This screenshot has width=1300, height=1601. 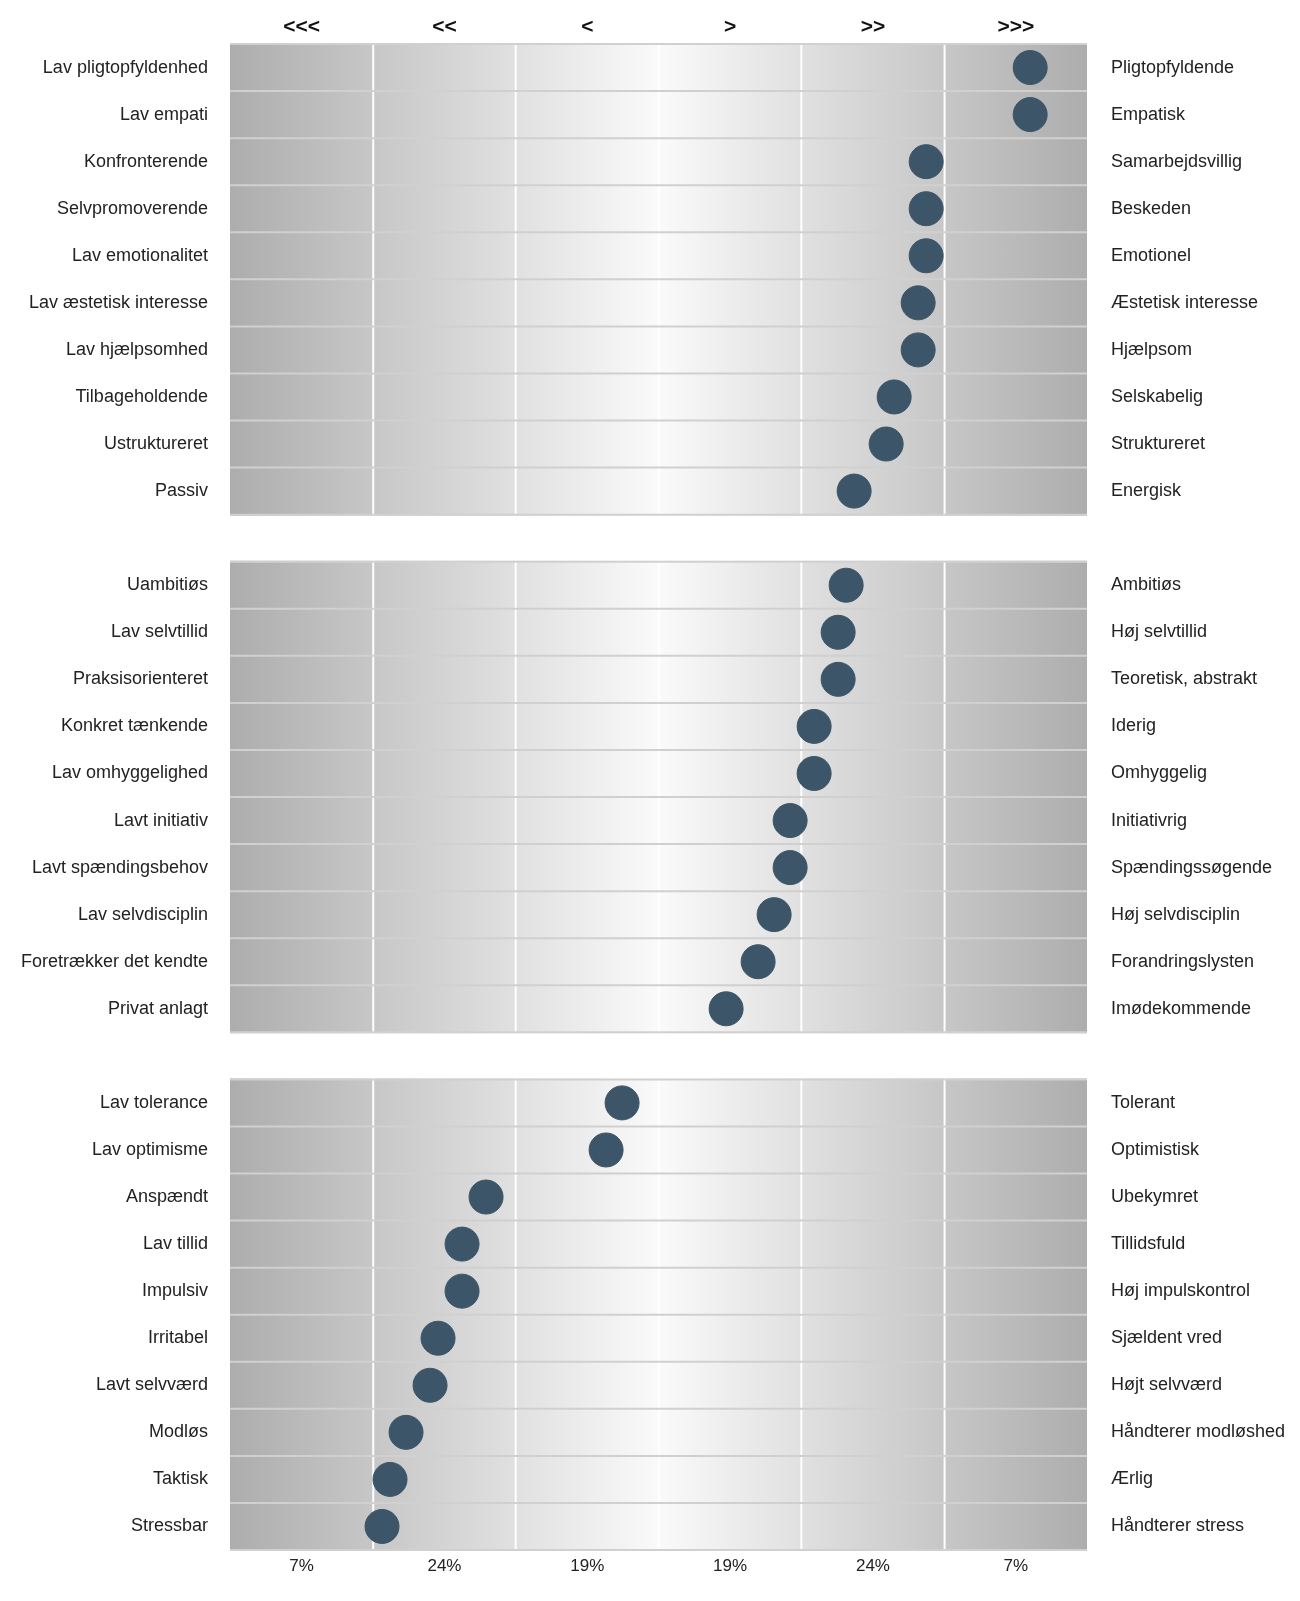 What do you see at coordinates (1151, 207) in the screenshot?
I see `y2-tick-label: Beskeden` at bounding box center [1151, 207].